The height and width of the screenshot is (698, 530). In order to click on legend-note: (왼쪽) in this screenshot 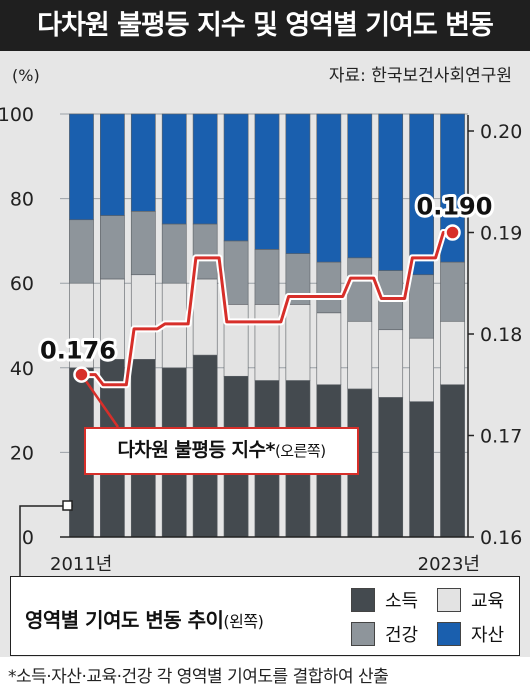, I will do `click(243, 621)`.